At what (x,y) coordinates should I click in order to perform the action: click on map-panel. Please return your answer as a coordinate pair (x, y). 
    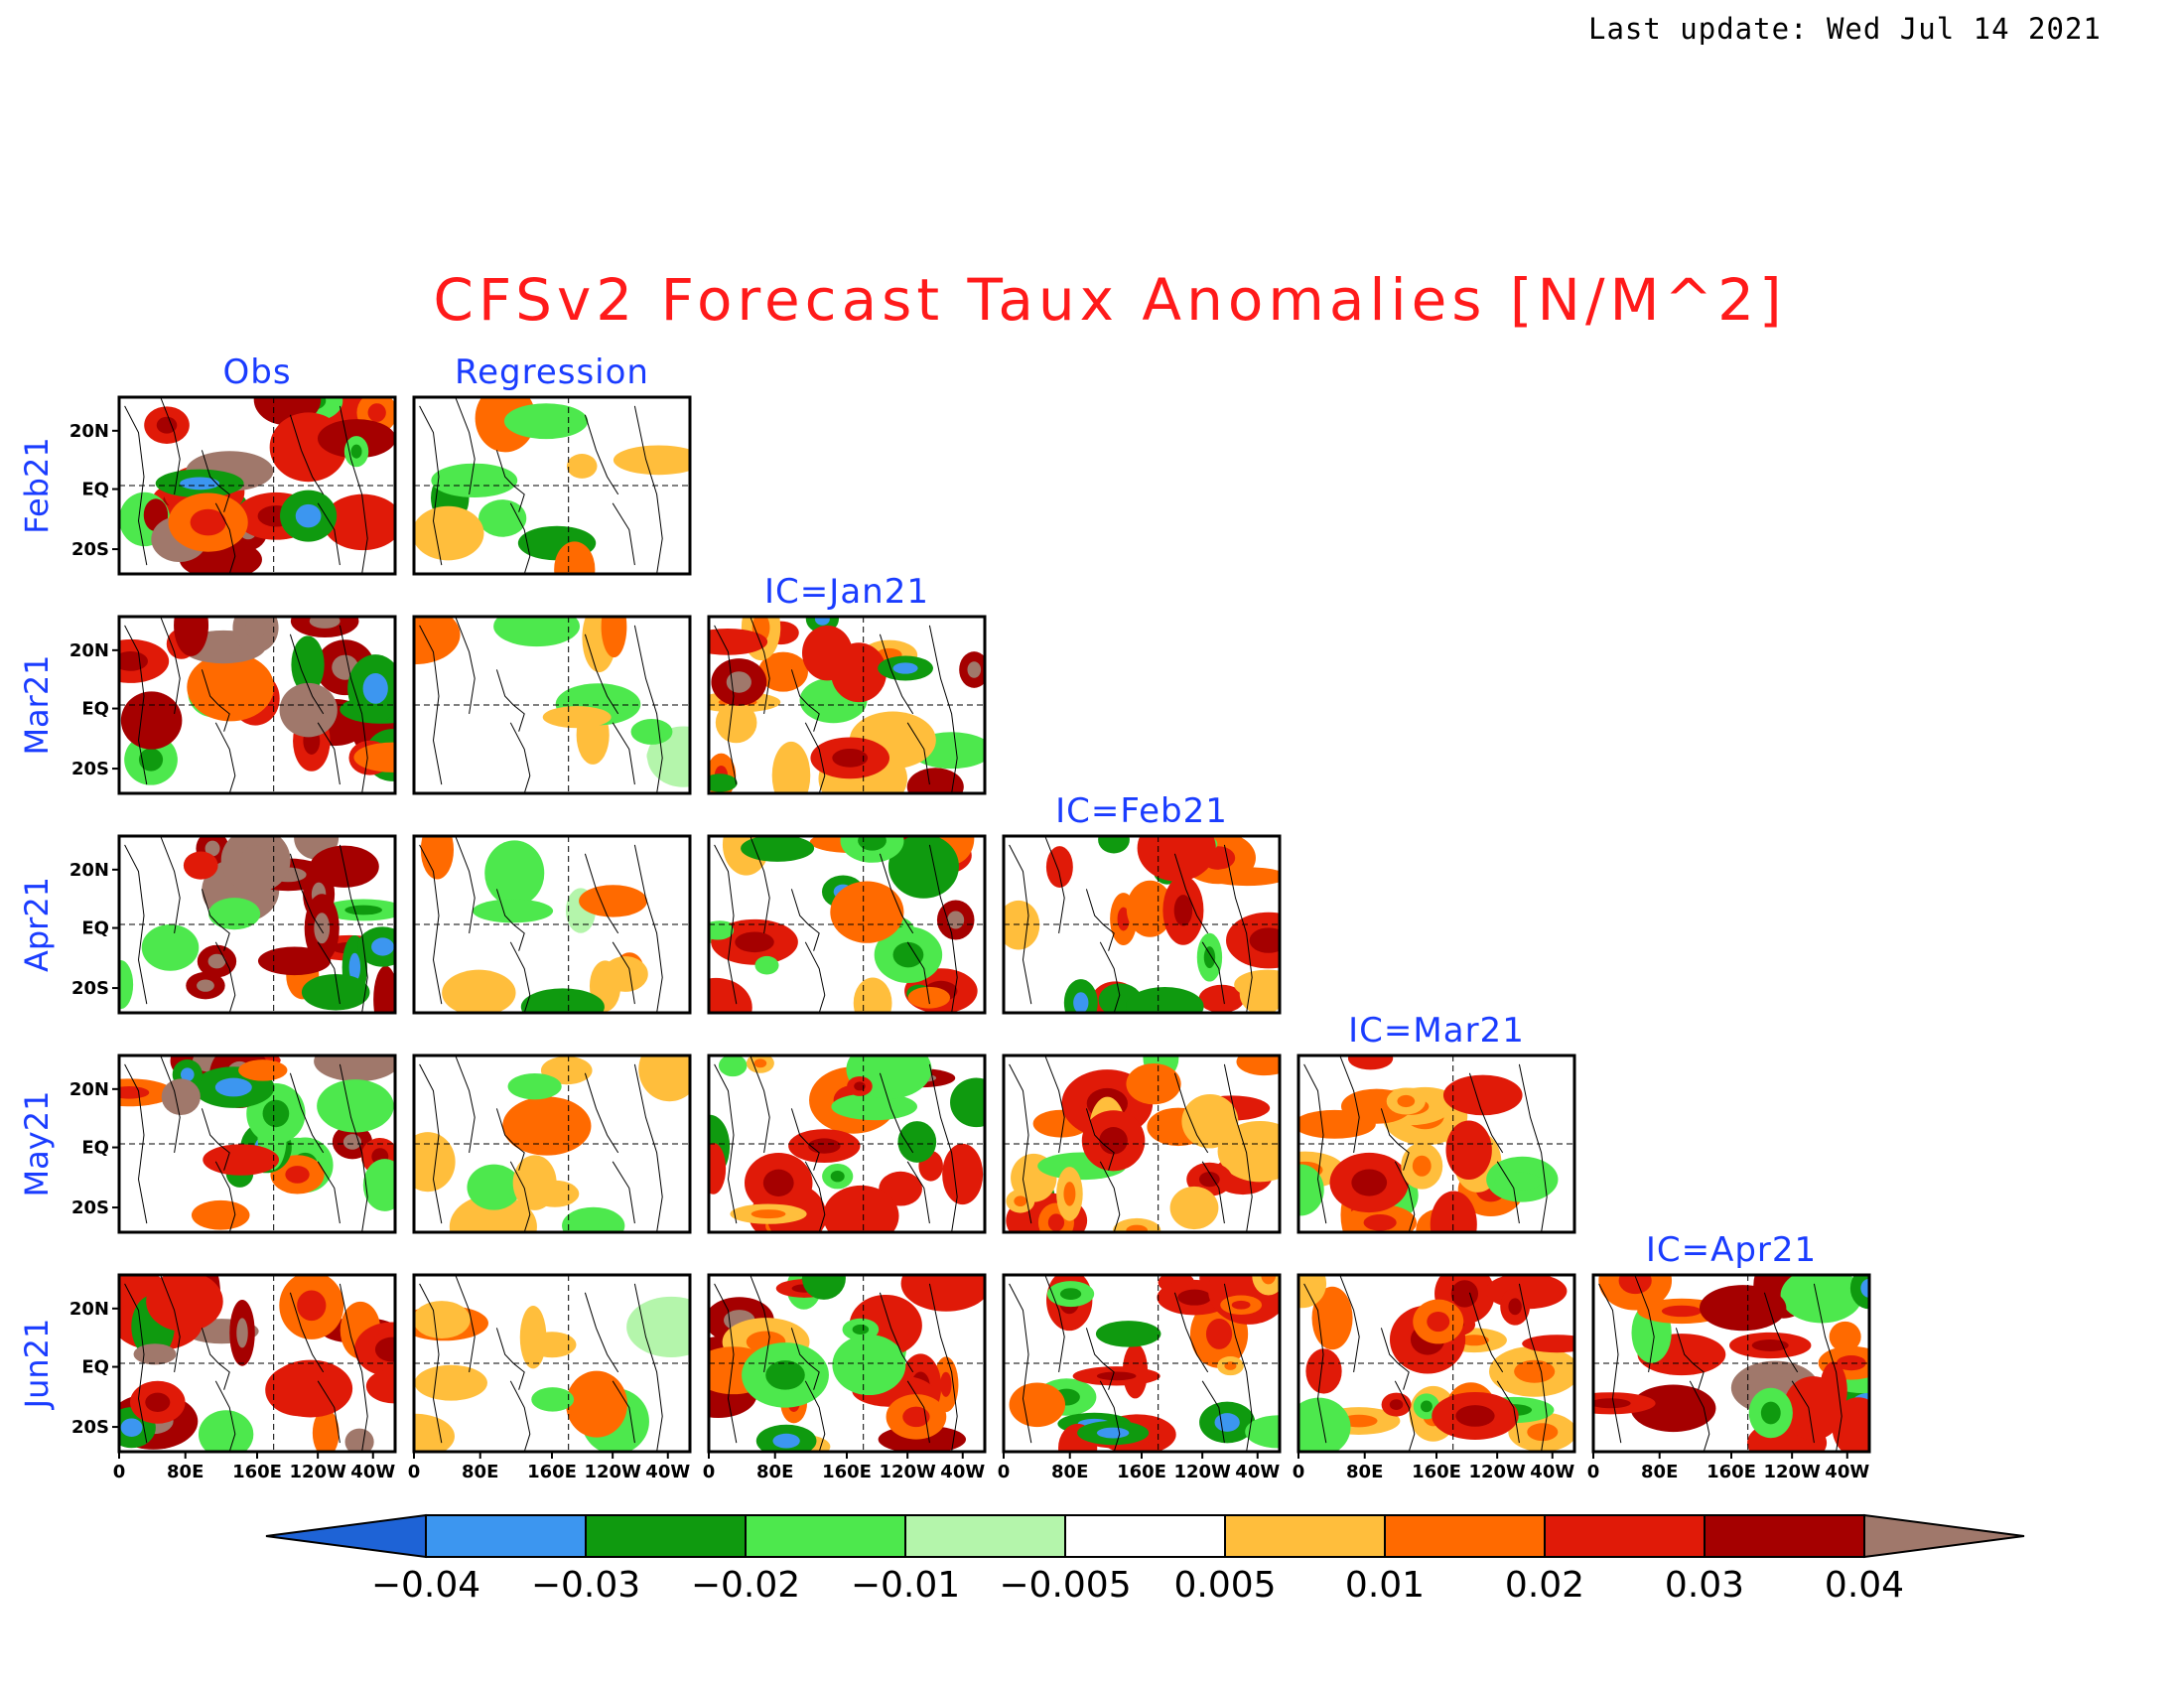
    Looking at the image, I should click on (552, 705).